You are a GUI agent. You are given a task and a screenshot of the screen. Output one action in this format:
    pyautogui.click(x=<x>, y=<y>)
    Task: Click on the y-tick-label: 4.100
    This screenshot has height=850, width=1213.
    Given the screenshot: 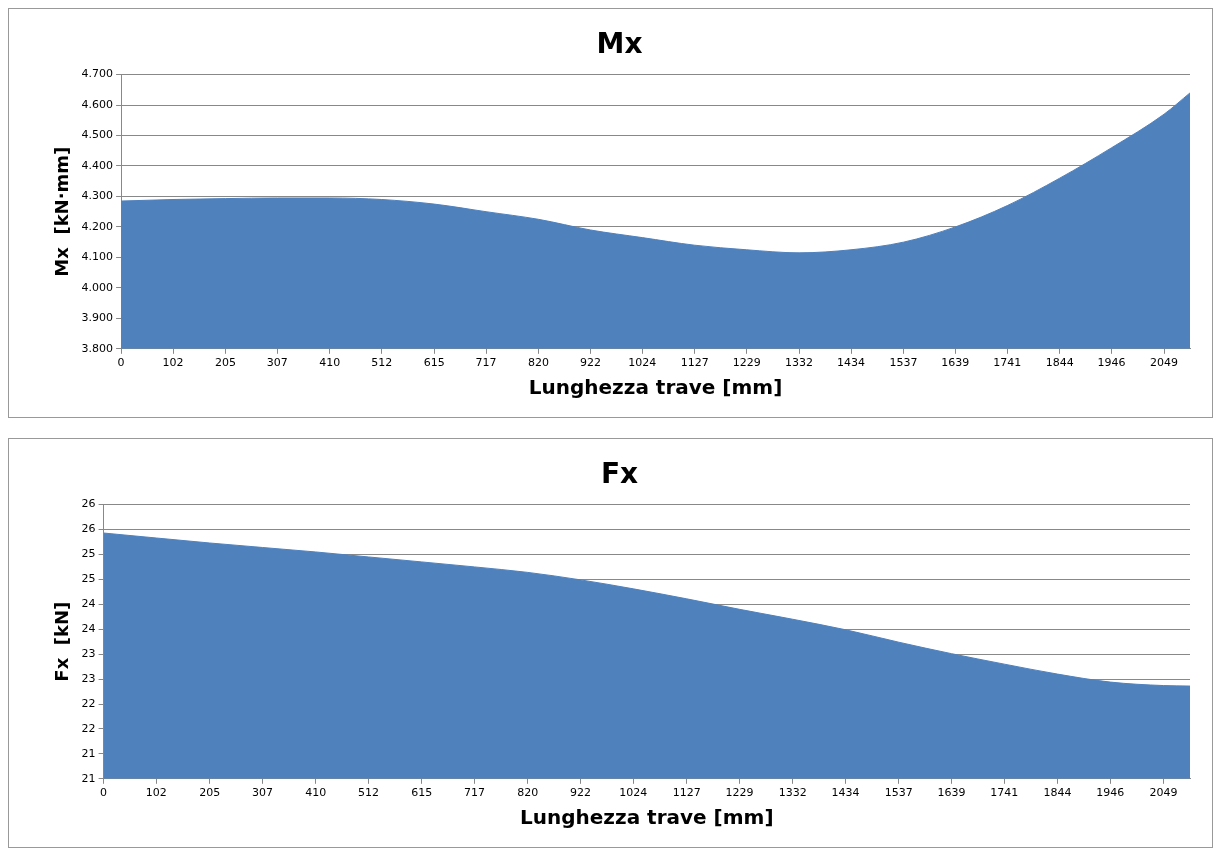 What is the action you would take?
    pyautogui.click(x=97, y=257)
    